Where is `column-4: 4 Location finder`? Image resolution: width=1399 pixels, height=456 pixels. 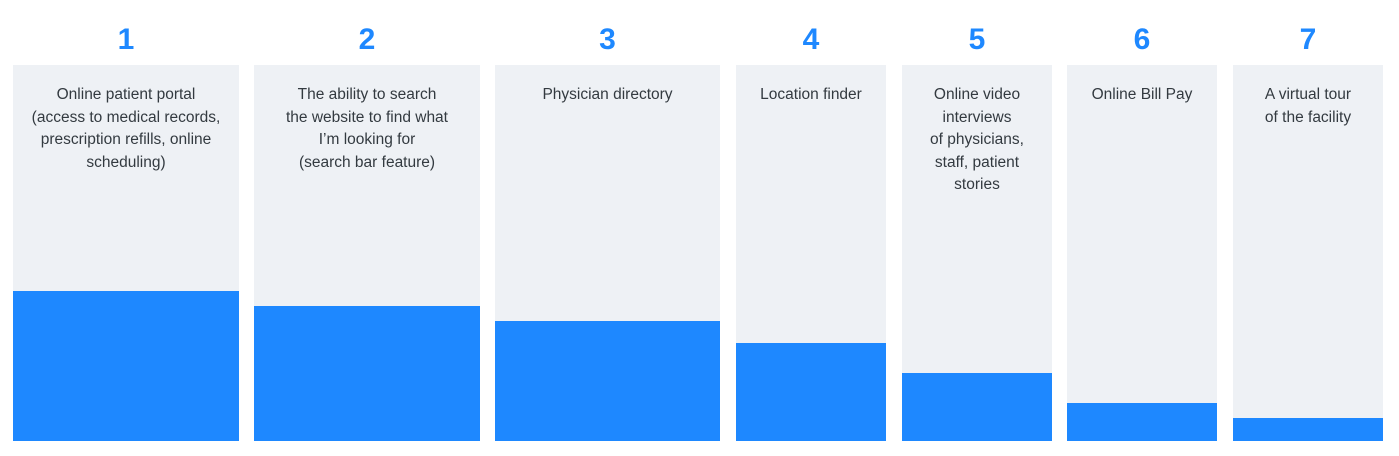
column-4: 4 Location finder is located at coordinates (811, 228).